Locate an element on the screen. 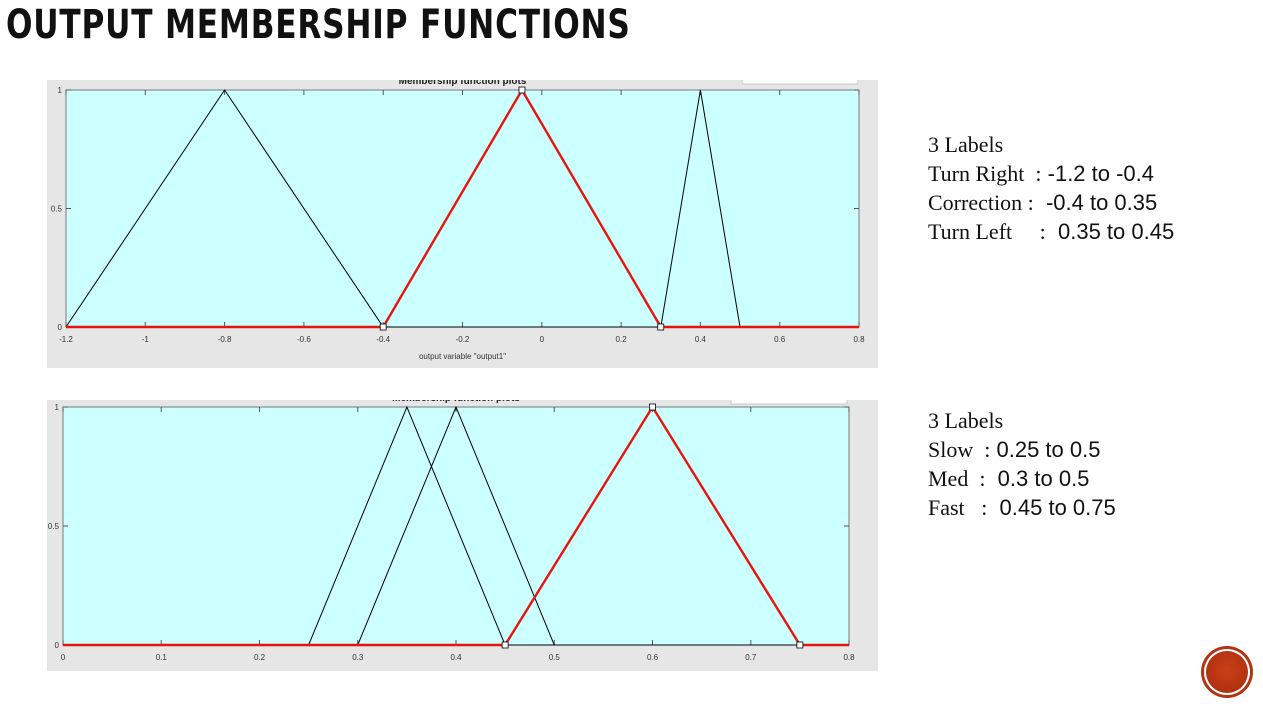 This screenshot has width=1263, height=708. info-range: -1.2 to -0.4 is located at coordinates (1098, 173).